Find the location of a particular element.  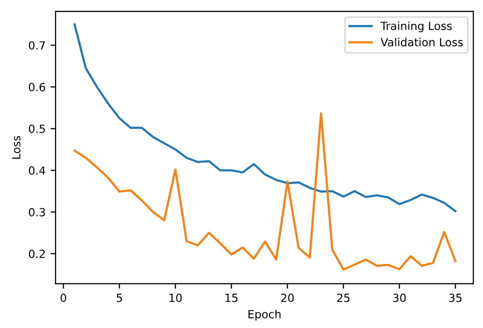

legend-label: Validation Loss is located at coordinates (421, 42).